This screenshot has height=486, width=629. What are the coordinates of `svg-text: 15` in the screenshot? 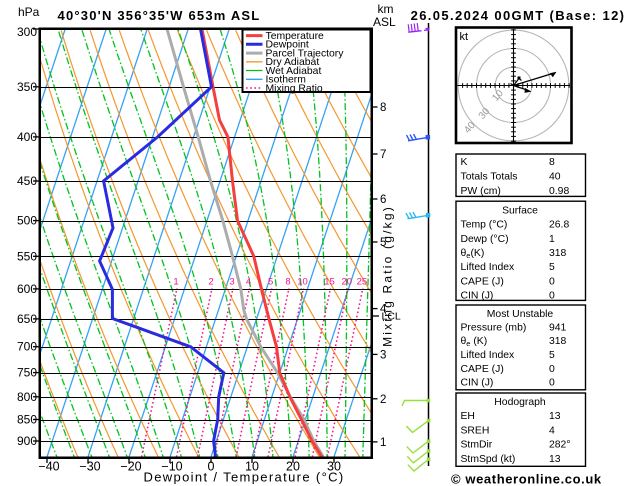 It's located at (329, 282).